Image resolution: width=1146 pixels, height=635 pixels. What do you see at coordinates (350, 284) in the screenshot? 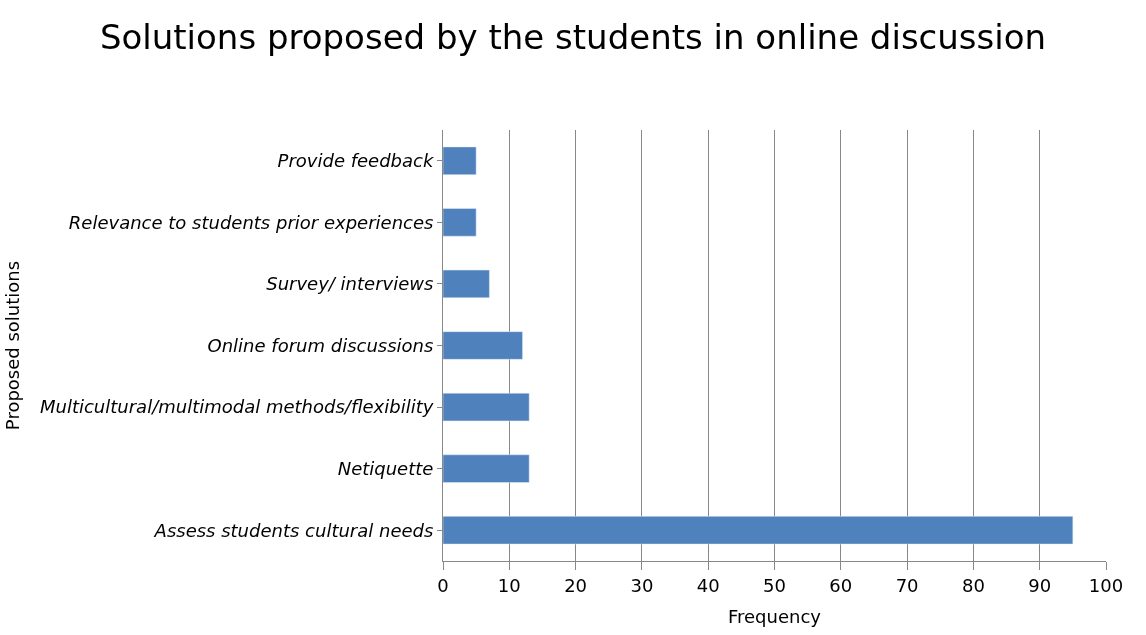
I see `y-tick-label: Survey/ interviews` at bounding box center [350, 284].